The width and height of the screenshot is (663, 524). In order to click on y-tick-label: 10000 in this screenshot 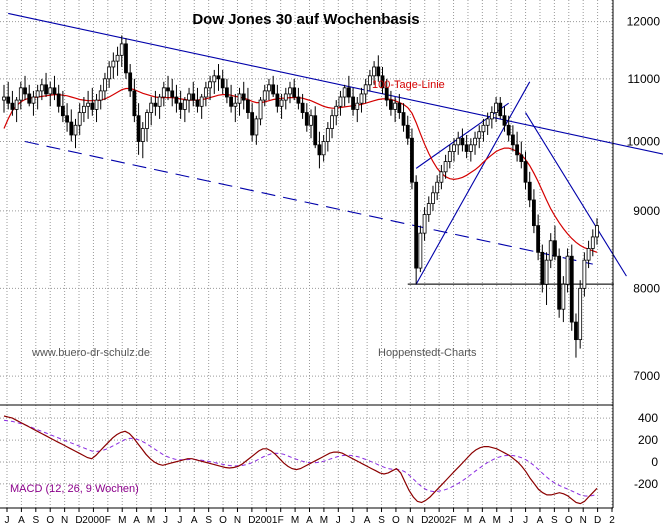, I will do `click(644, 142)`.